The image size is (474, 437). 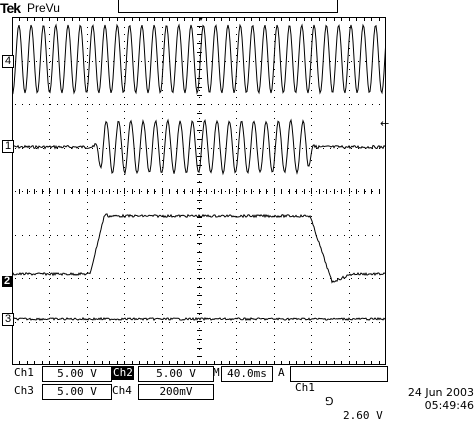 I want to click on timebase-prefix: M, so click(x=216, y=372).